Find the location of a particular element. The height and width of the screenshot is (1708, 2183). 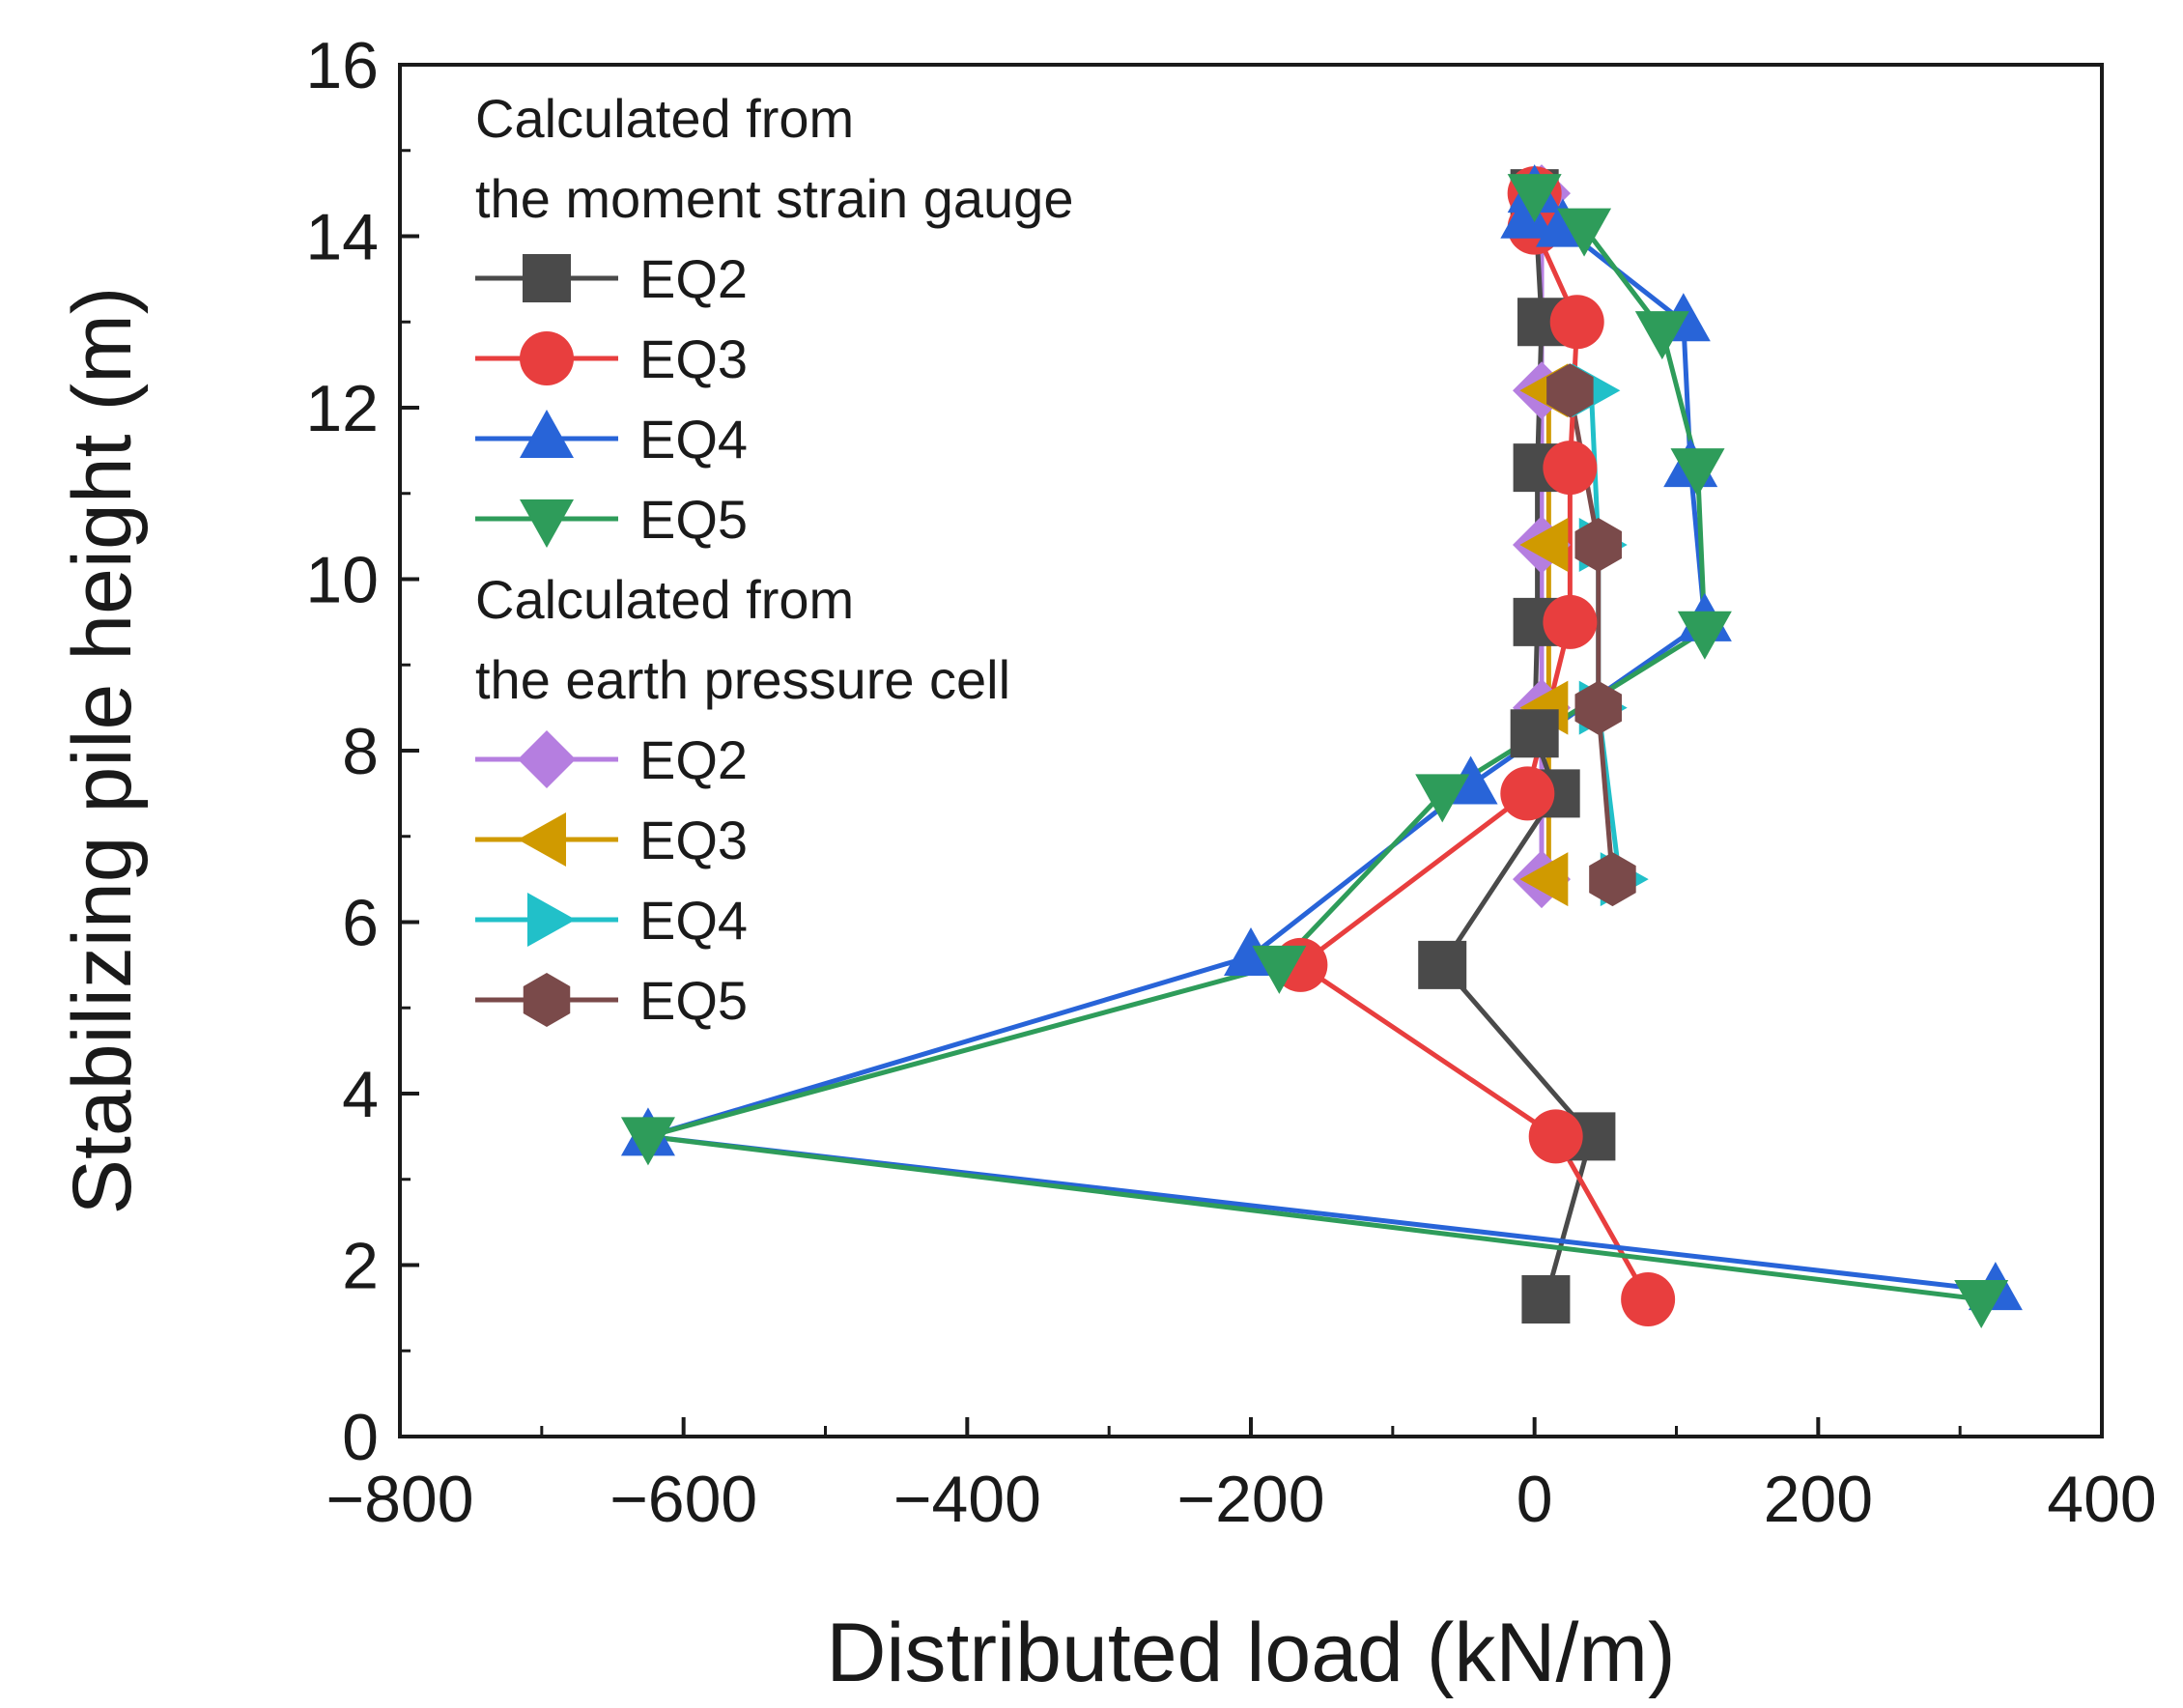

x-axis-title: Distributed load (kN/m) is located at coordinates (1251, 1653).